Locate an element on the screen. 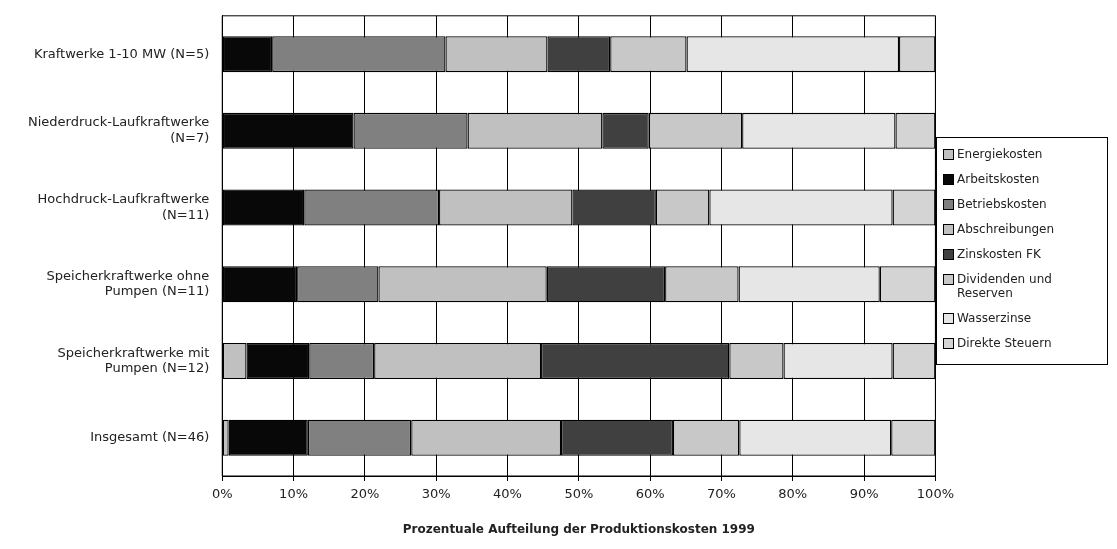 Image resolution: width=1117 pixels, height=549 pixels. y-tick-label: Insgesamt (N=46) is located at coordinates (150, 437).